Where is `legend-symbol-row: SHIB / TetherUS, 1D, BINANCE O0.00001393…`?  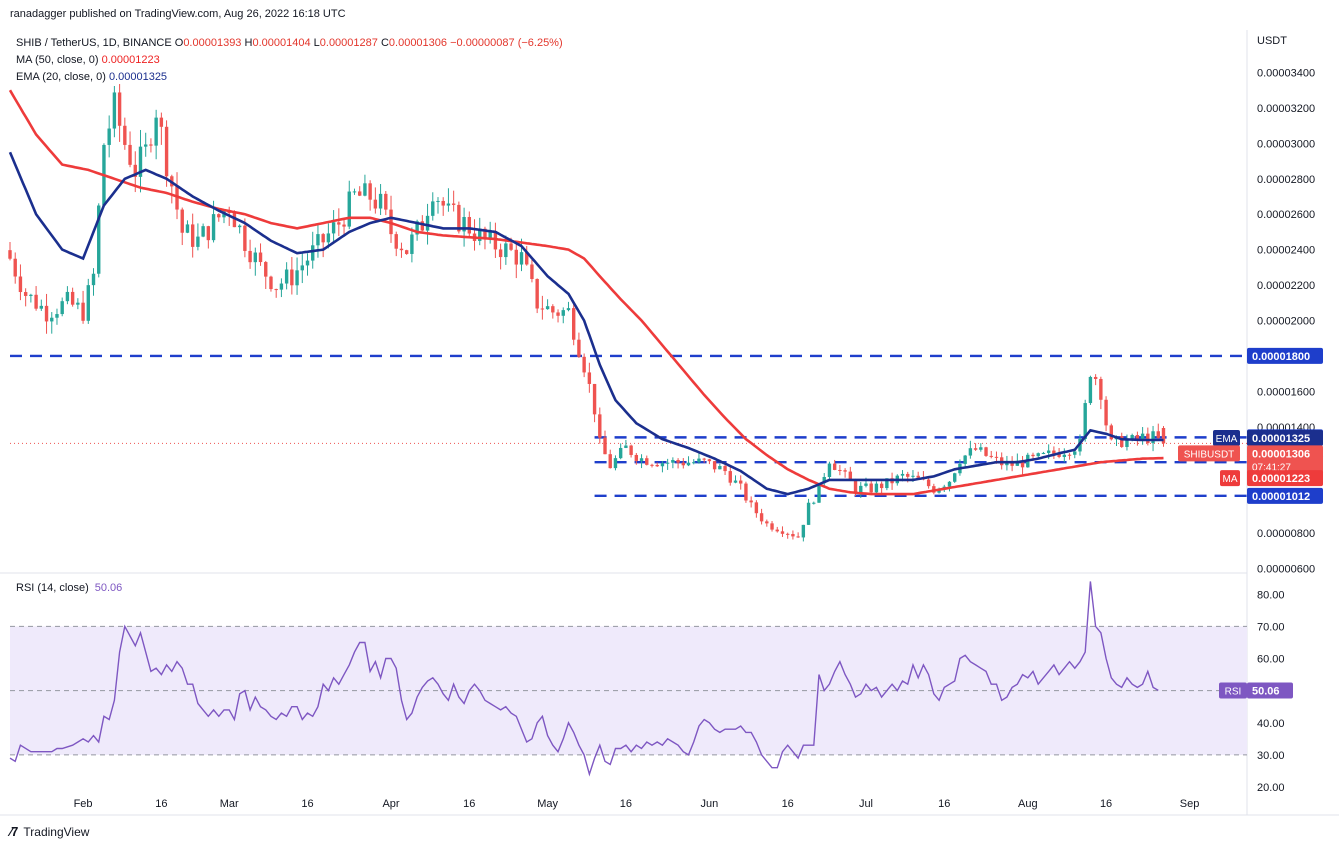
legend-symbol-row: SHIB / TetherUS, 1D, BINANCE O0.00001393… is located at coordinates (289, 43).